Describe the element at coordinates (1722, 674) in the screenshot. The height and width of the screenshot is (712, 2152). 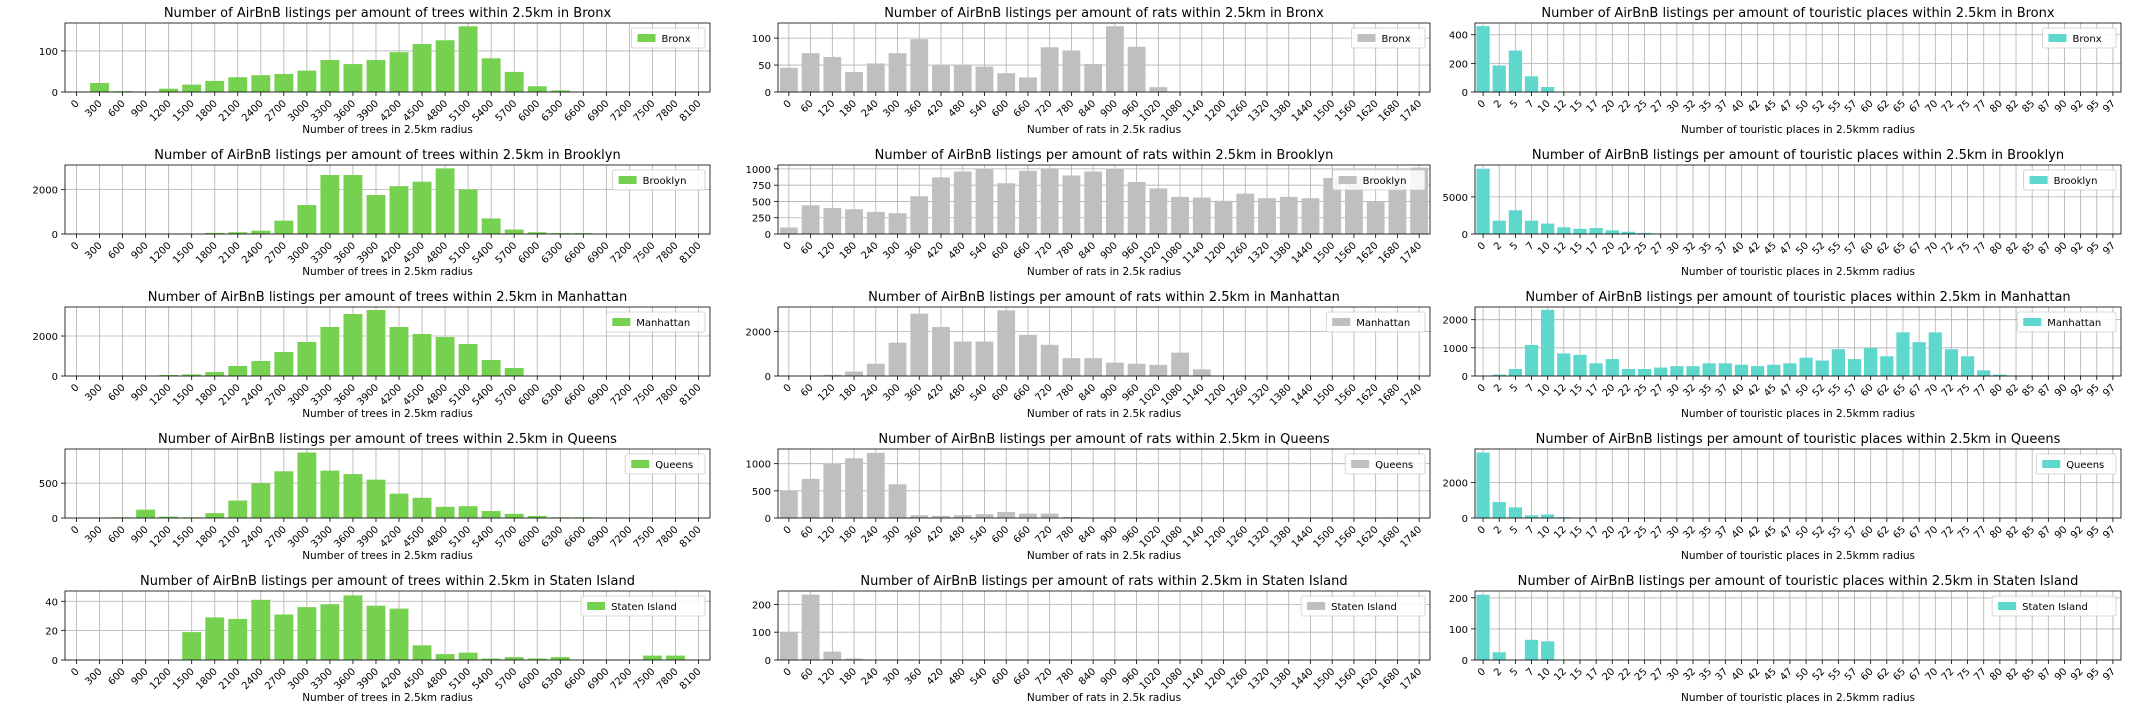
I see `x-tick-label: 37` at that location.